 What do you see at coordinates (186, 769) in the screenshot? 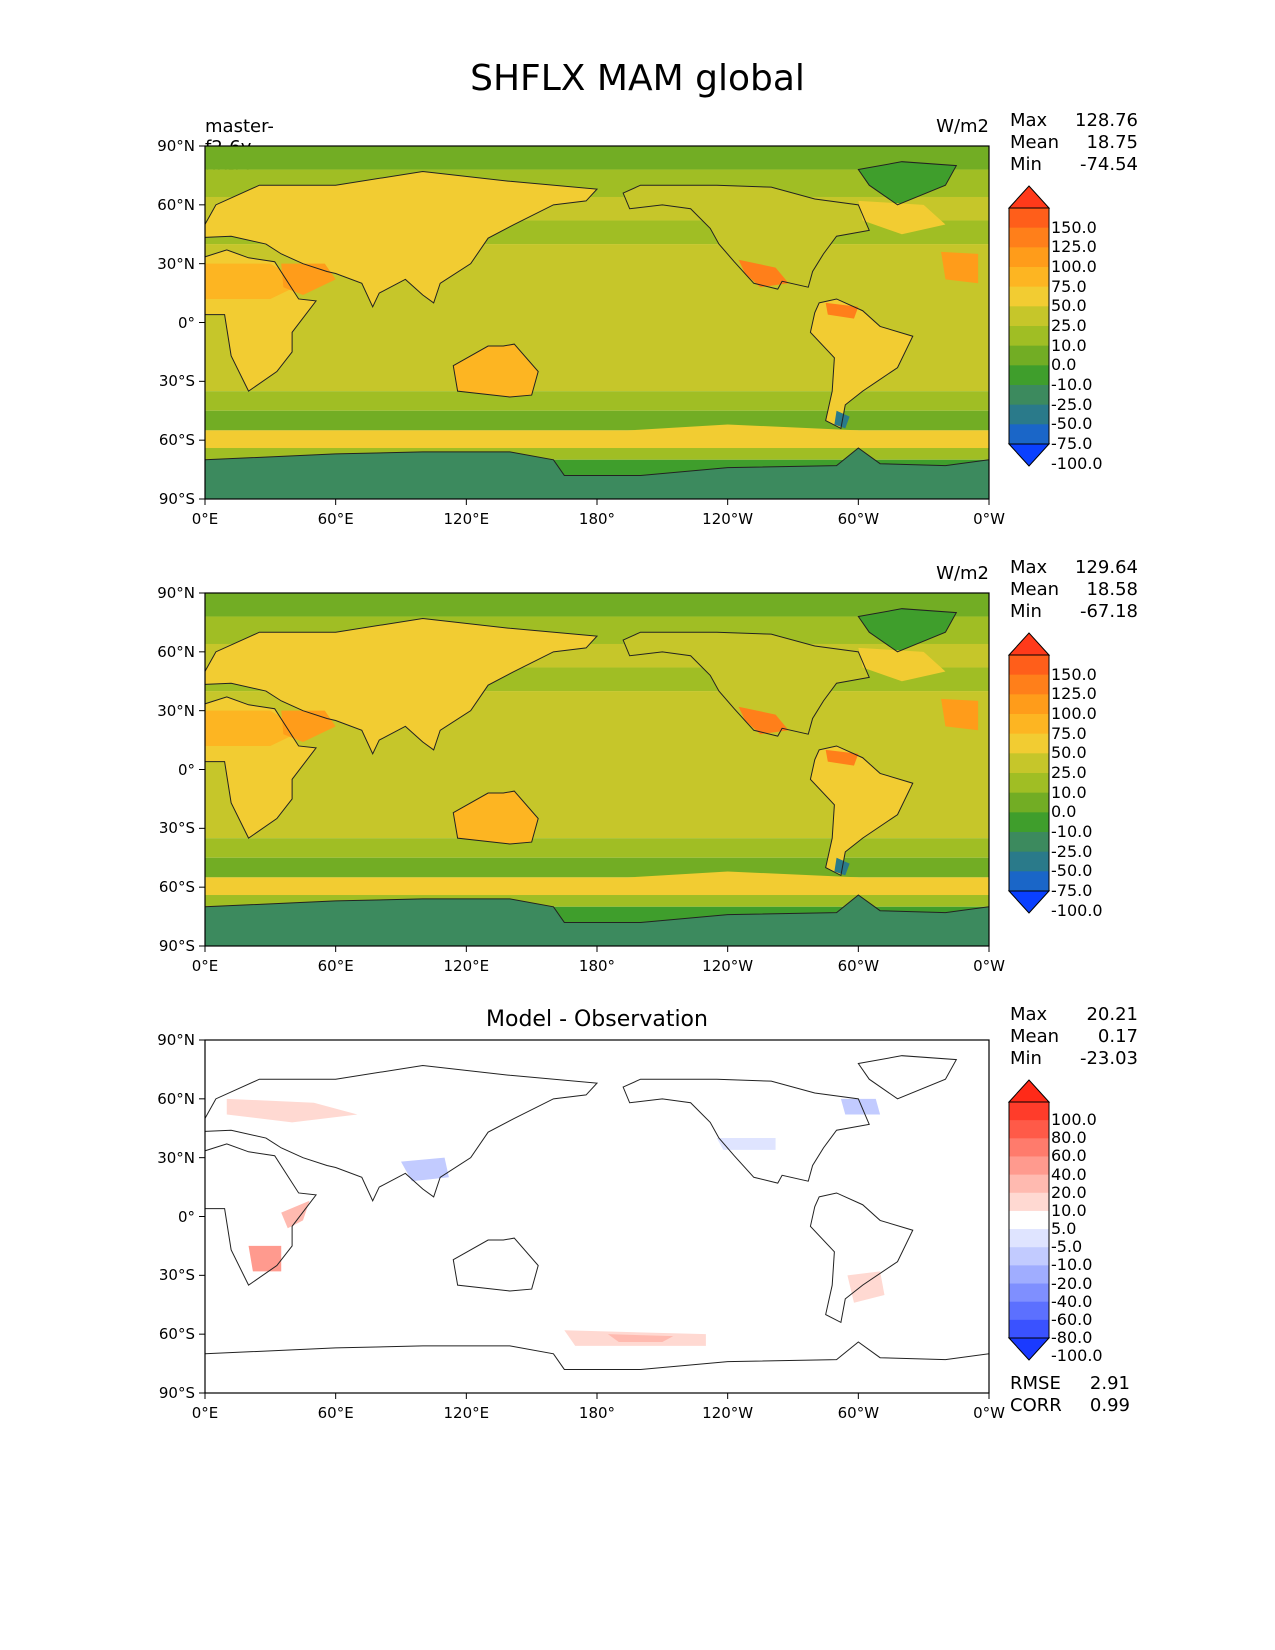
I see `y-tick-label: 0°` at bounding box center [186, 769].